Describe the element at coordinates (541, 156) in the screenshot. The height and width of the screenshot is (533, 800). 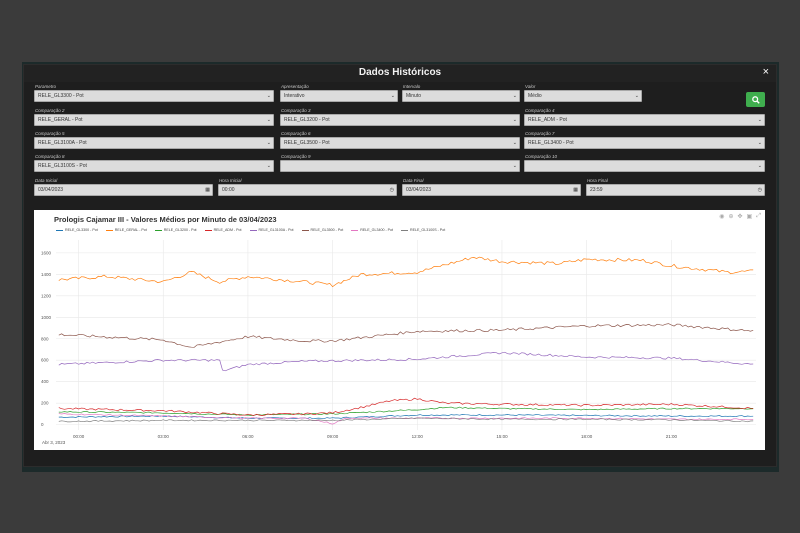
I see `comparacao10-label: Comparação 10` at that location.